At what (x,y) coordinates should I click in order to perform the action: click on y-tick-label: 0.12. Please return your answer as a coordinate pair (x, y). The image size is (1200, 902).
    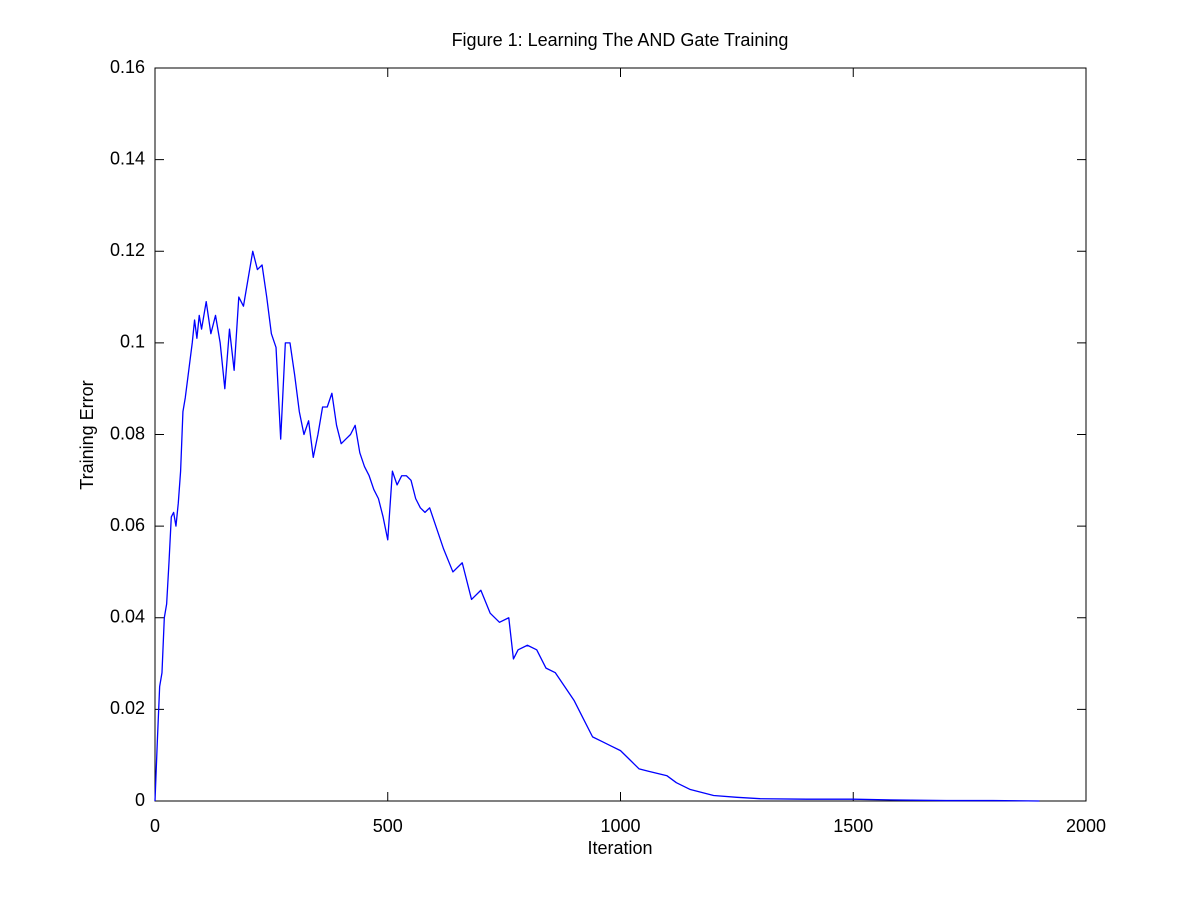
    Looking at the image, I should click on (127, 250).